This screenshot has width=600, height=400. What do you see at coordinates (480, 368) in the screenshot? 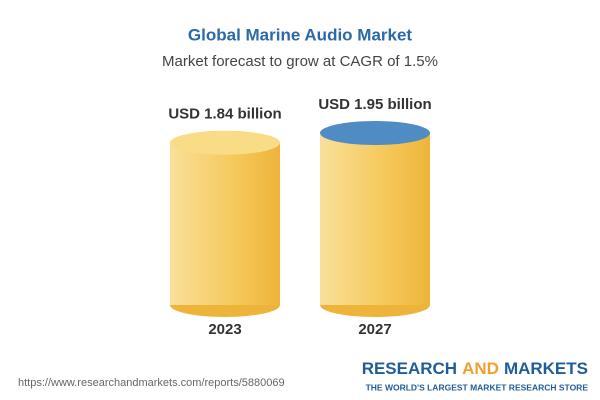
I see `logo-word: AND` at bounding box center [480, 368].